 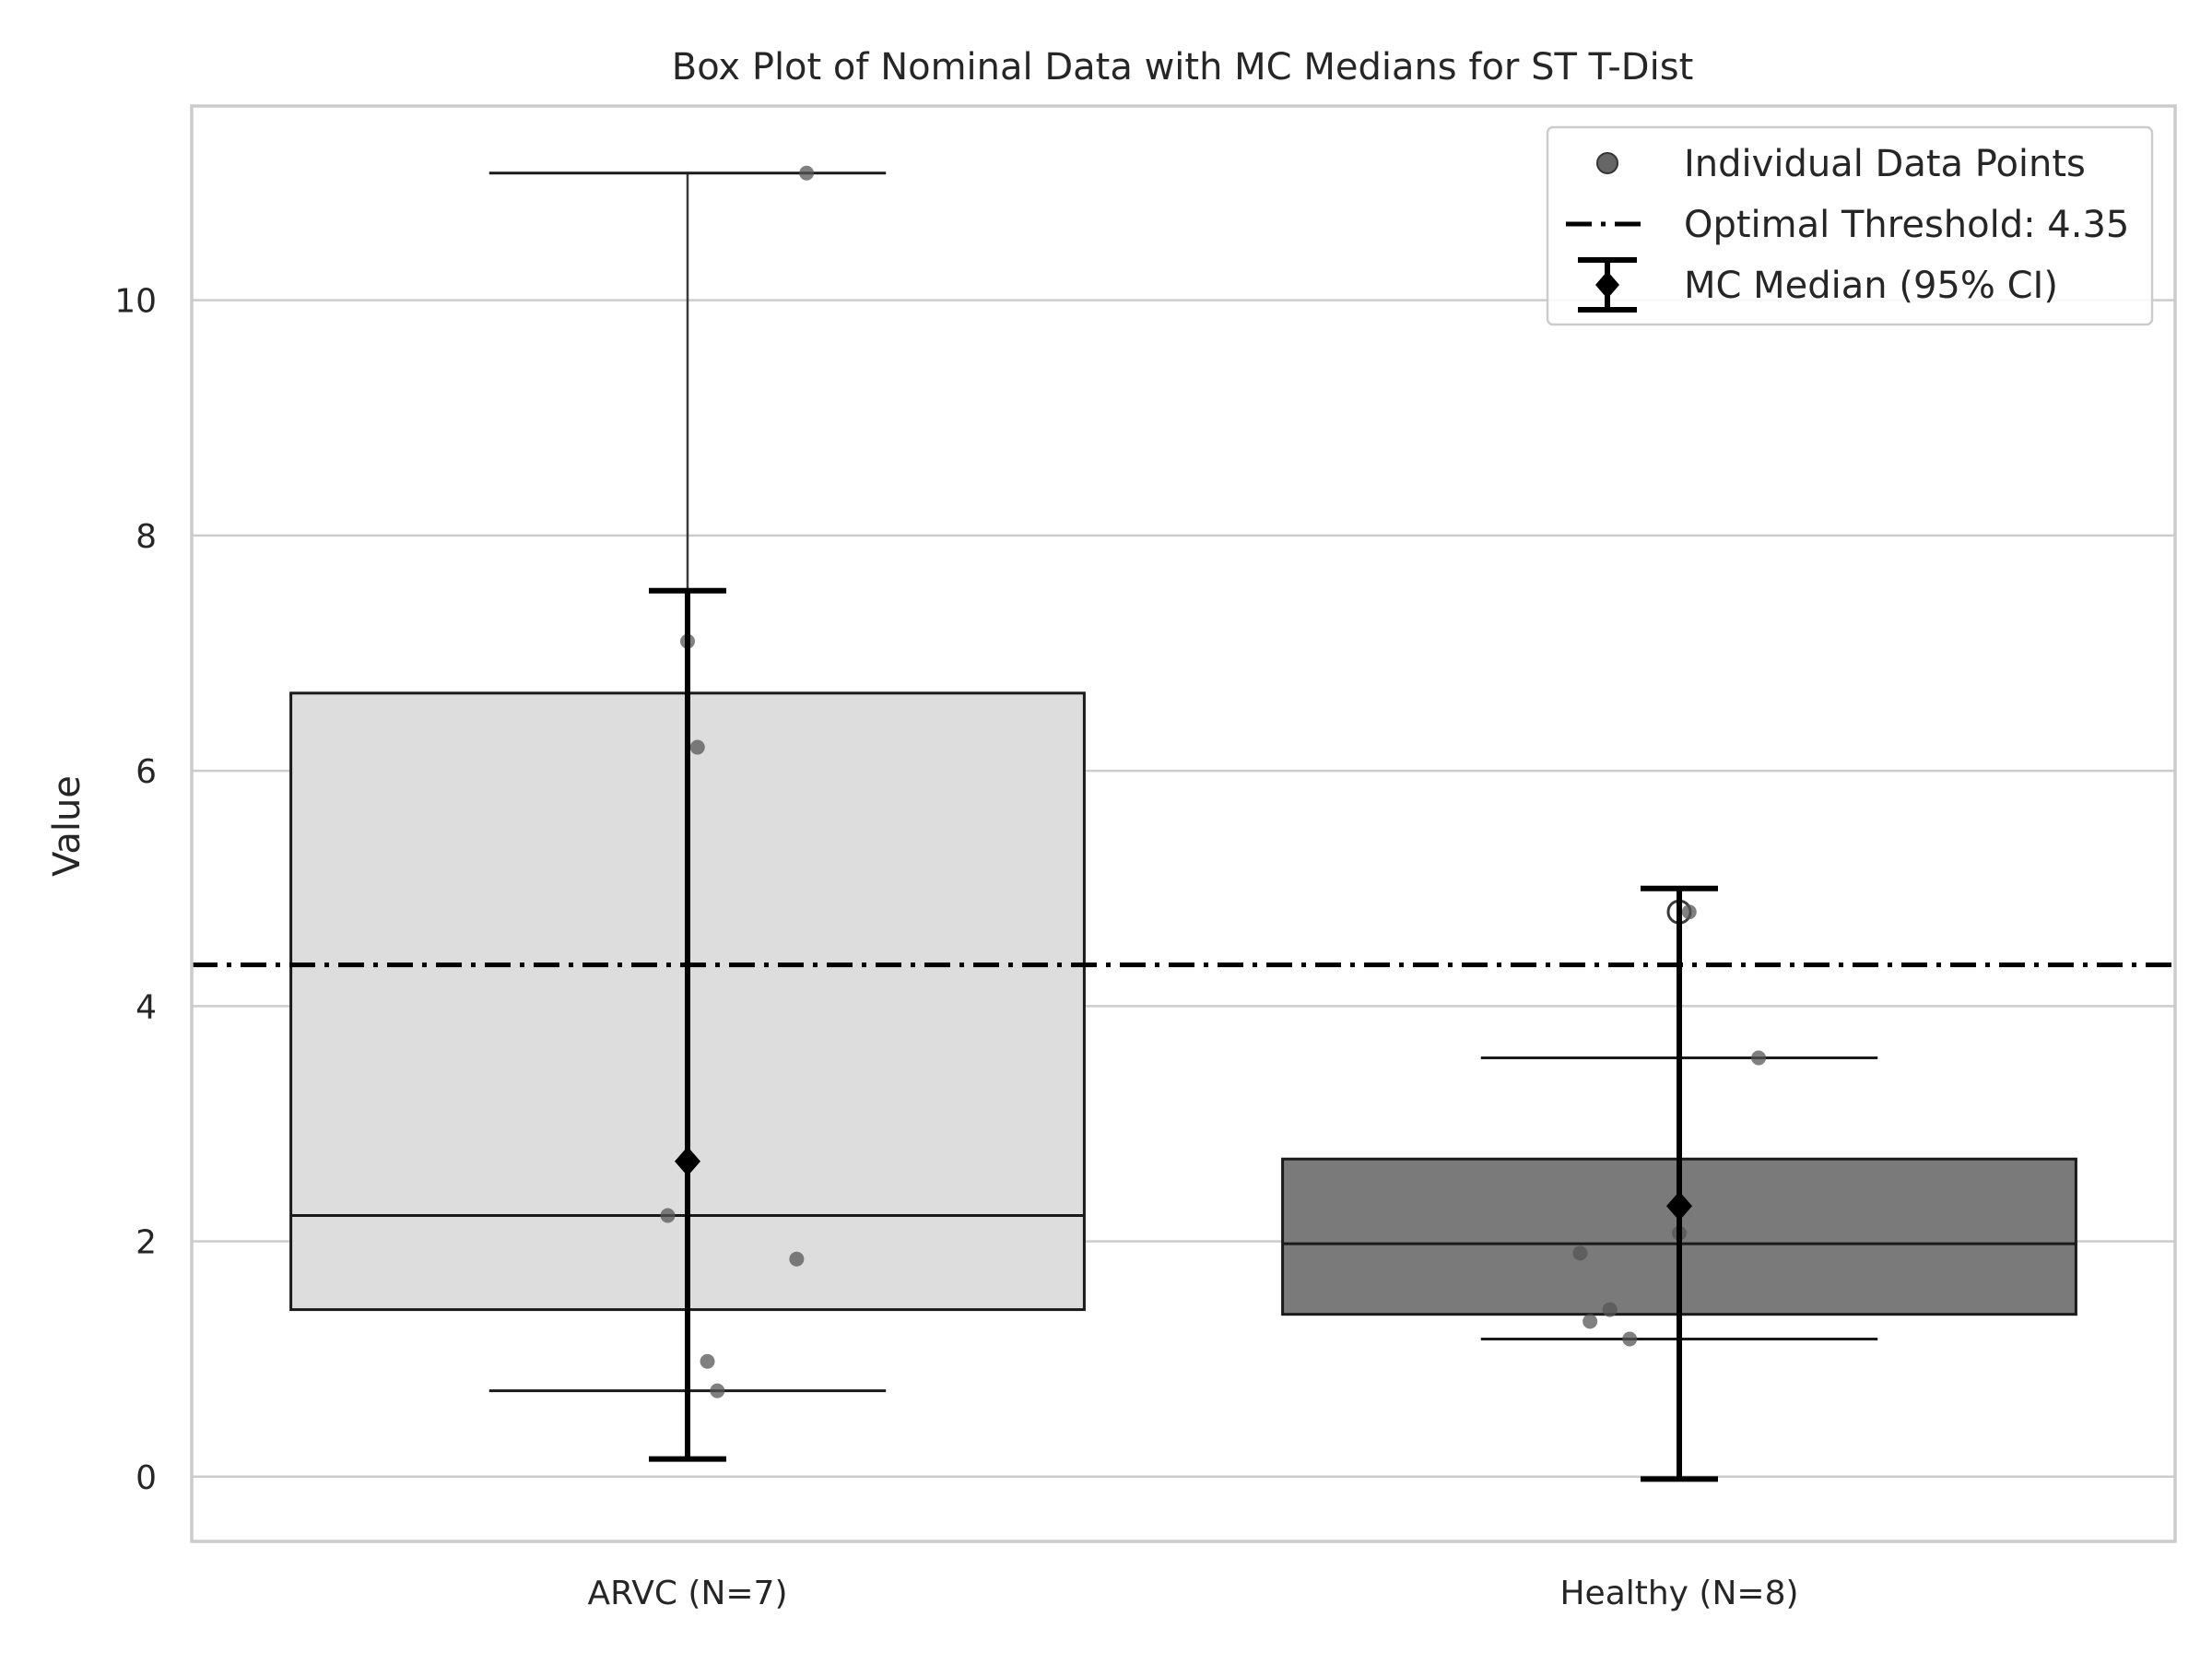 What do you see at coordinates (146, 1243) in the screenshot?
I see `y-tick-label: 2` at bounding box center [146, 1243].